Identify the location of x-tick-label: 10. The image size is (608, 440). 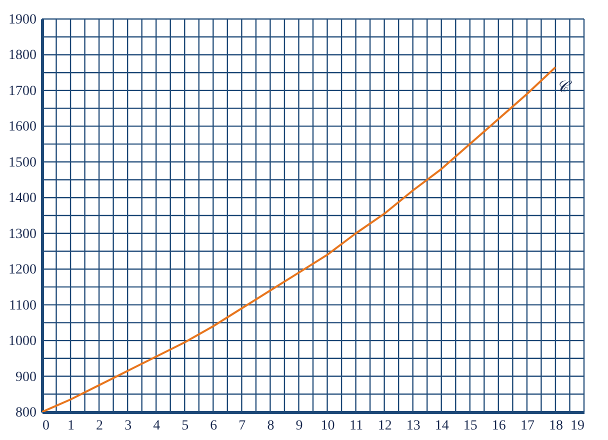
(327, 426).